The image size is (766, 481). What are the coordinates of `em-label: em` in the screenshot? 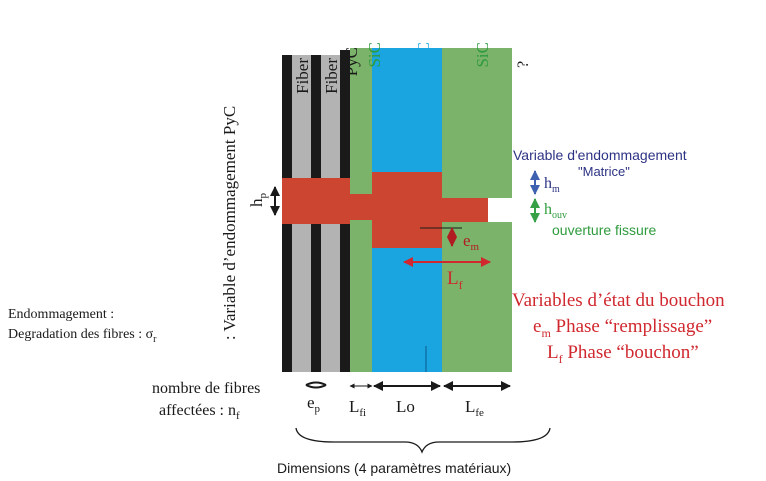 It's located at (471, 242).